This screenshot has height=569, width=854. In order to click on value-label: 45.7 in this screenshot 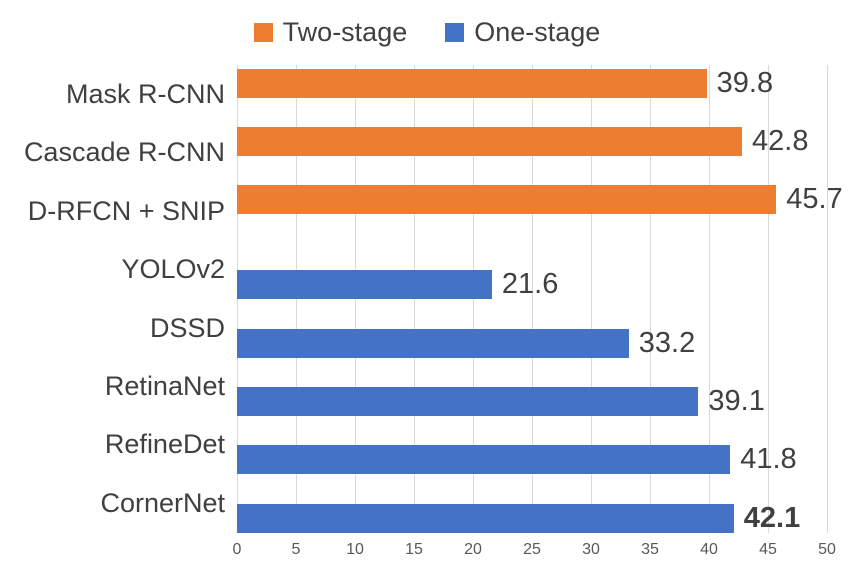, I will do `click(814, 199)`.